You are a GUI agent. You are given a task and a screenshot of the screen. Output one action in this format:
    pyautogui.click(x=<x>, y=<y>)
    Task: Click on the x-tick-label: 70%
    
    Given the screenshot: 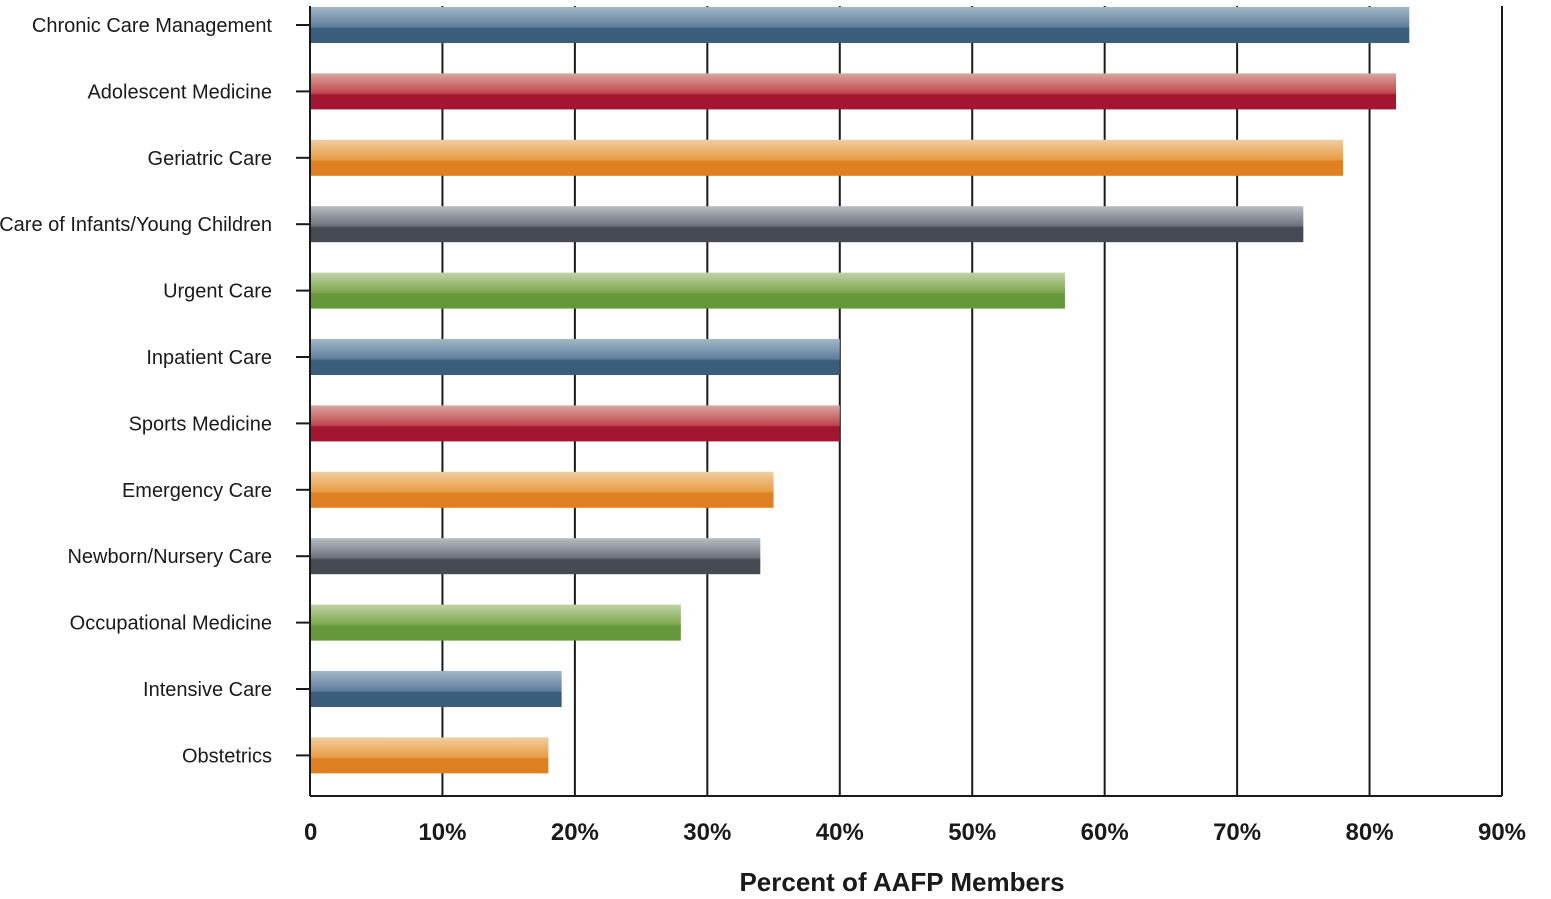 What is the action you would take?
    pyautogui.click(x=1237, y=832)
    